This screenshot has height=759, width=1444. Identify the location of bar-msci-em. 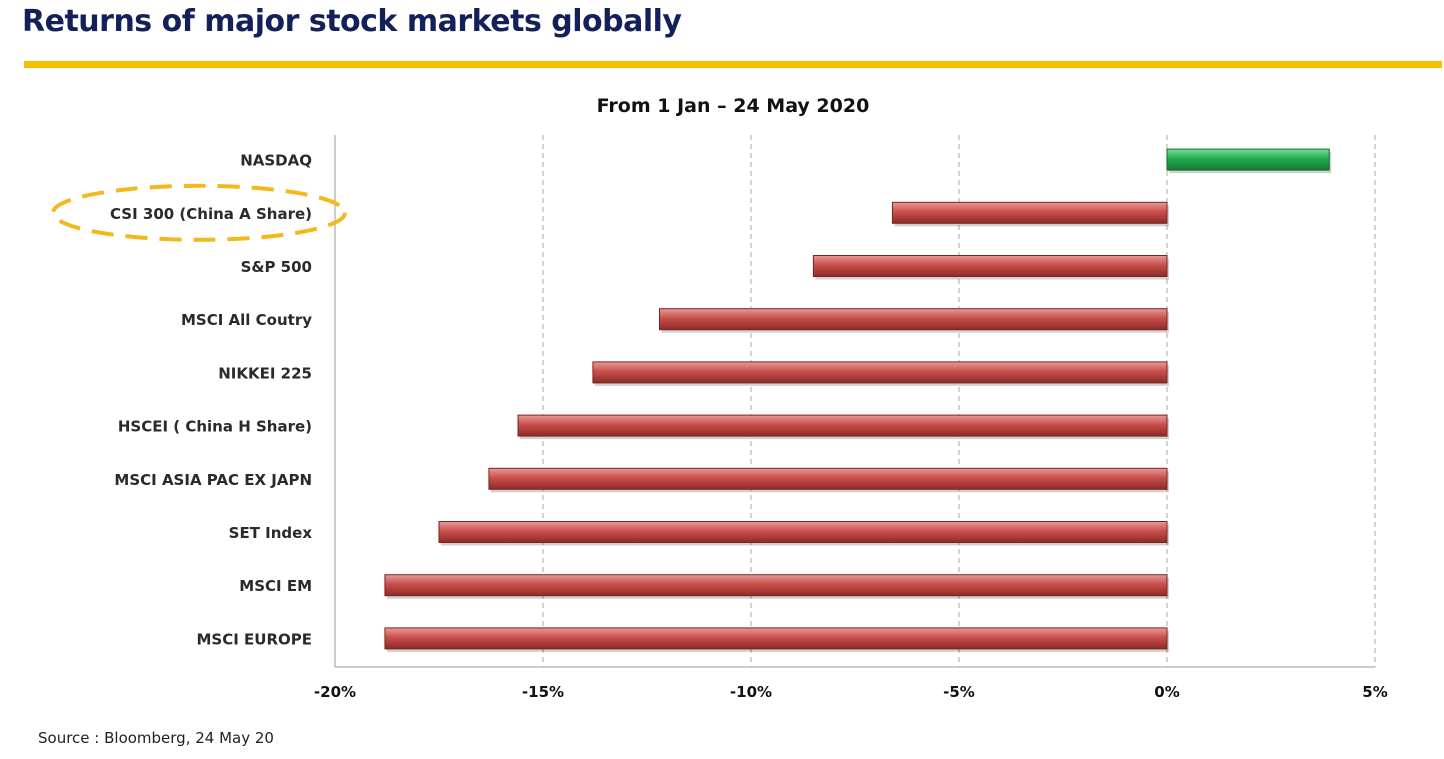
(776, 585).